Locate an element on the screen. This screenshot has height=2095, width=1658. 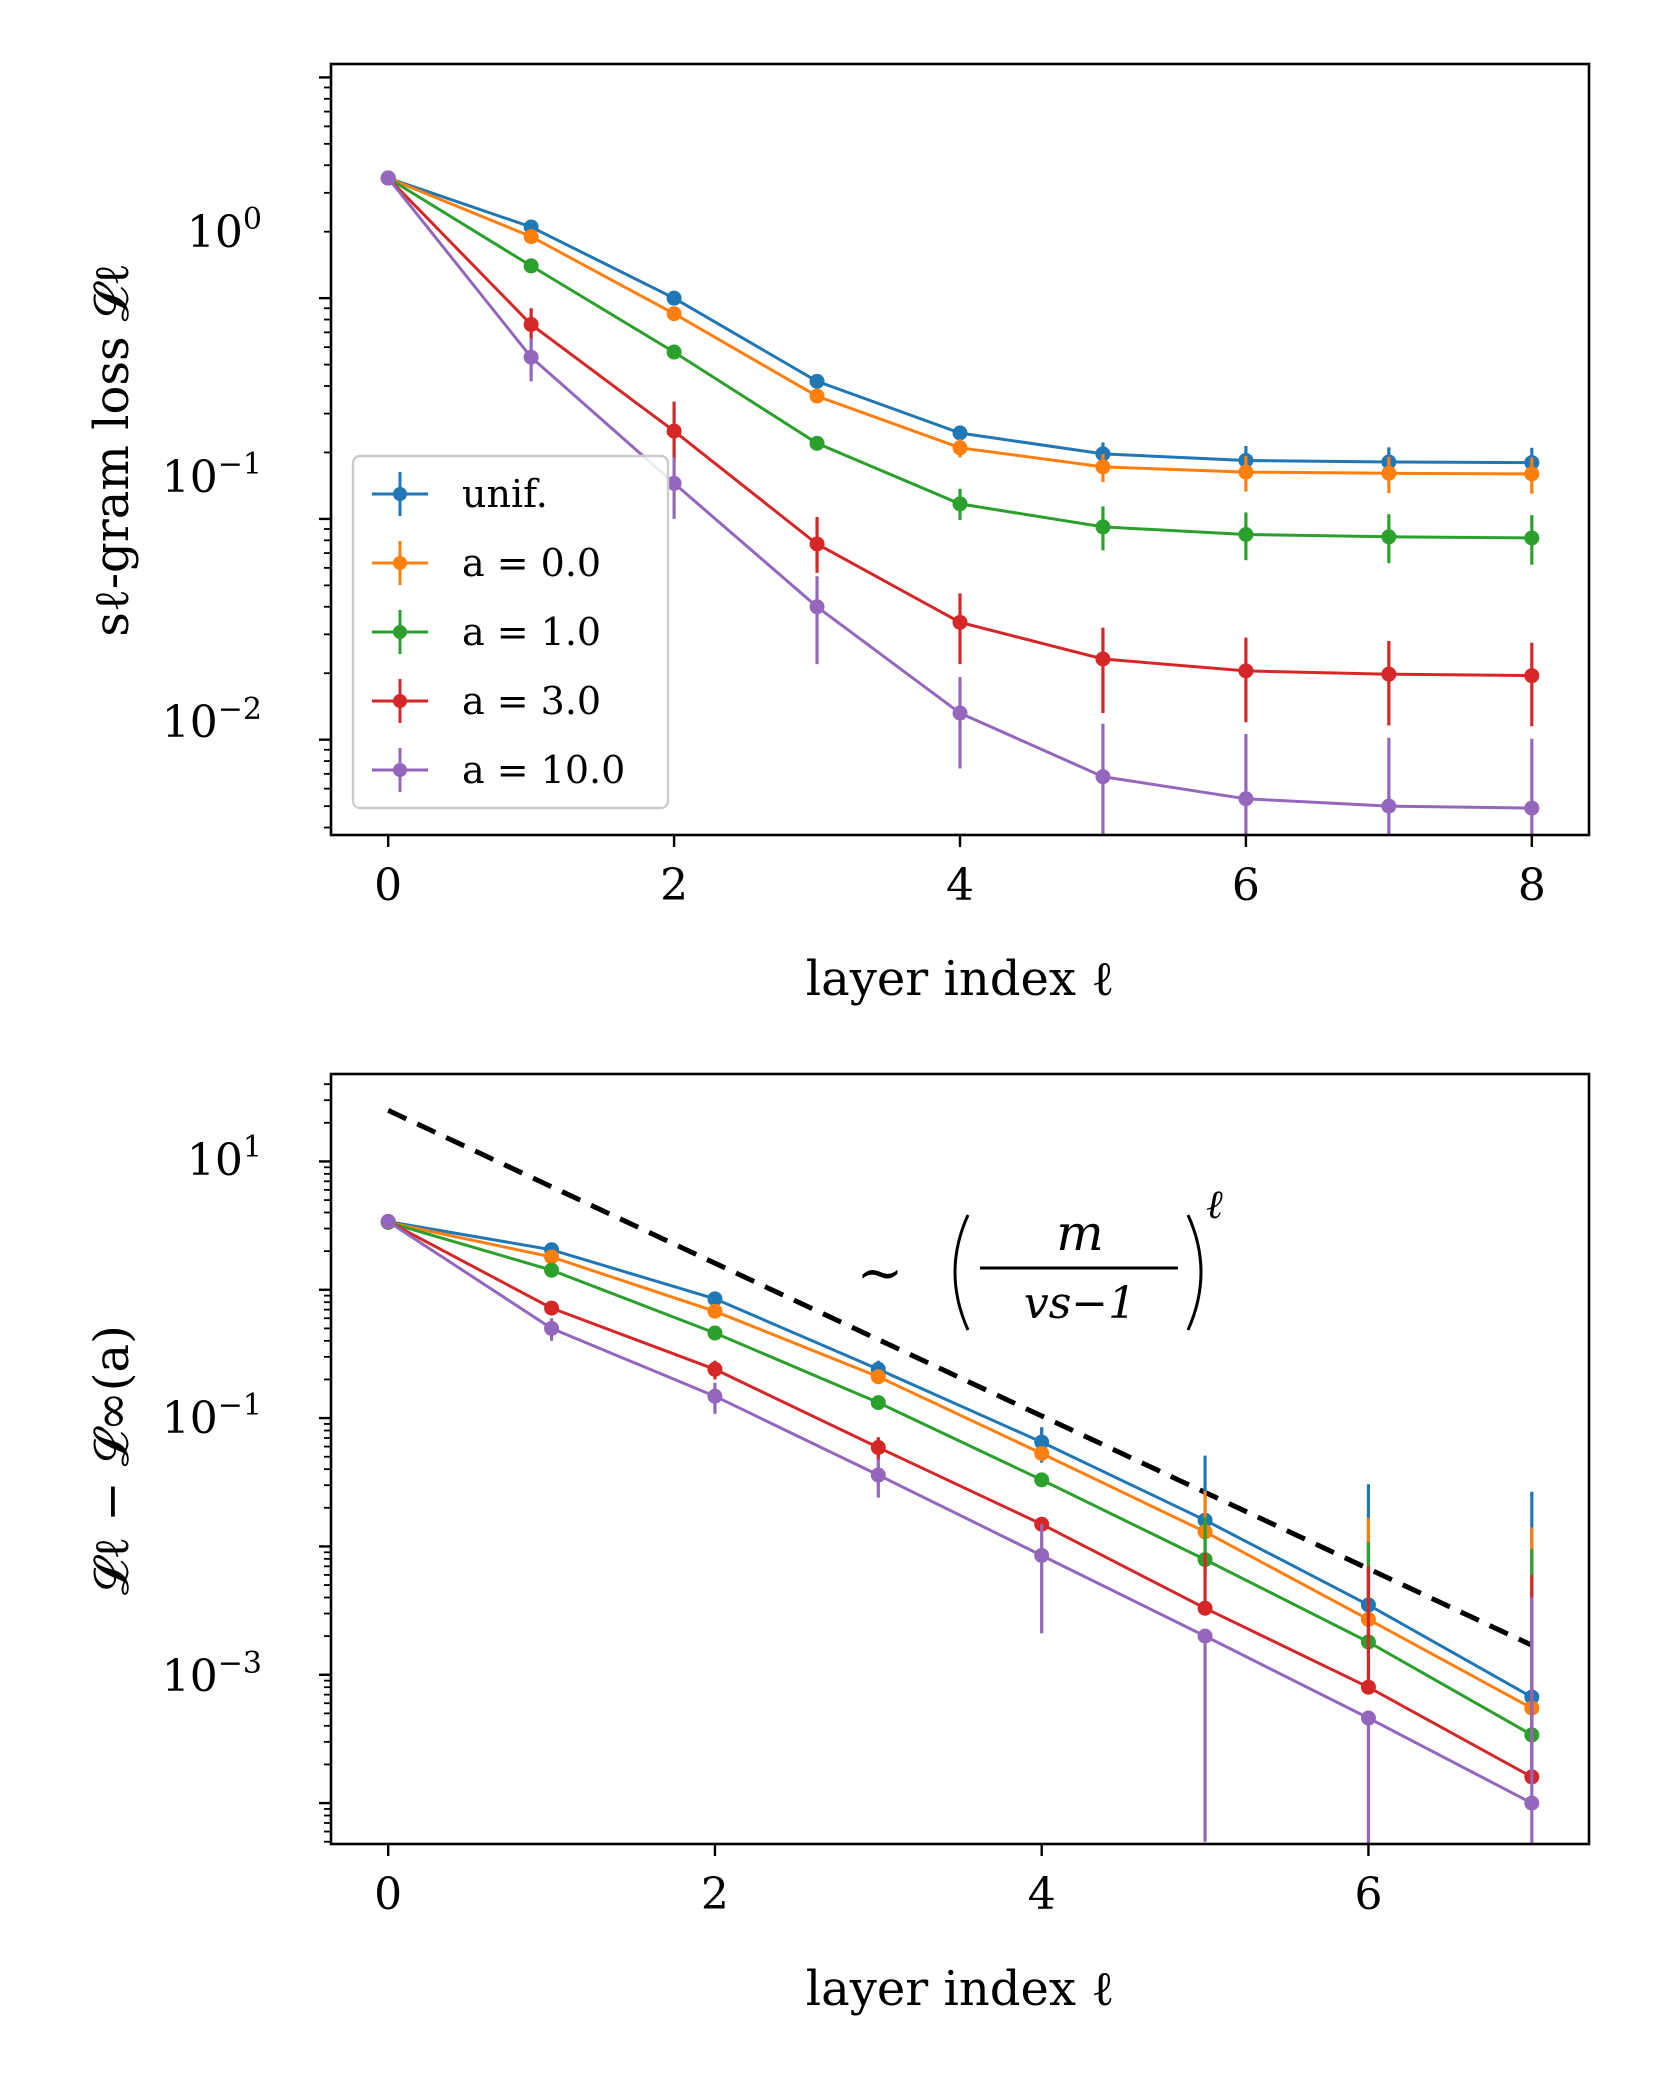
legend-box is located at coordinates (510, 632).